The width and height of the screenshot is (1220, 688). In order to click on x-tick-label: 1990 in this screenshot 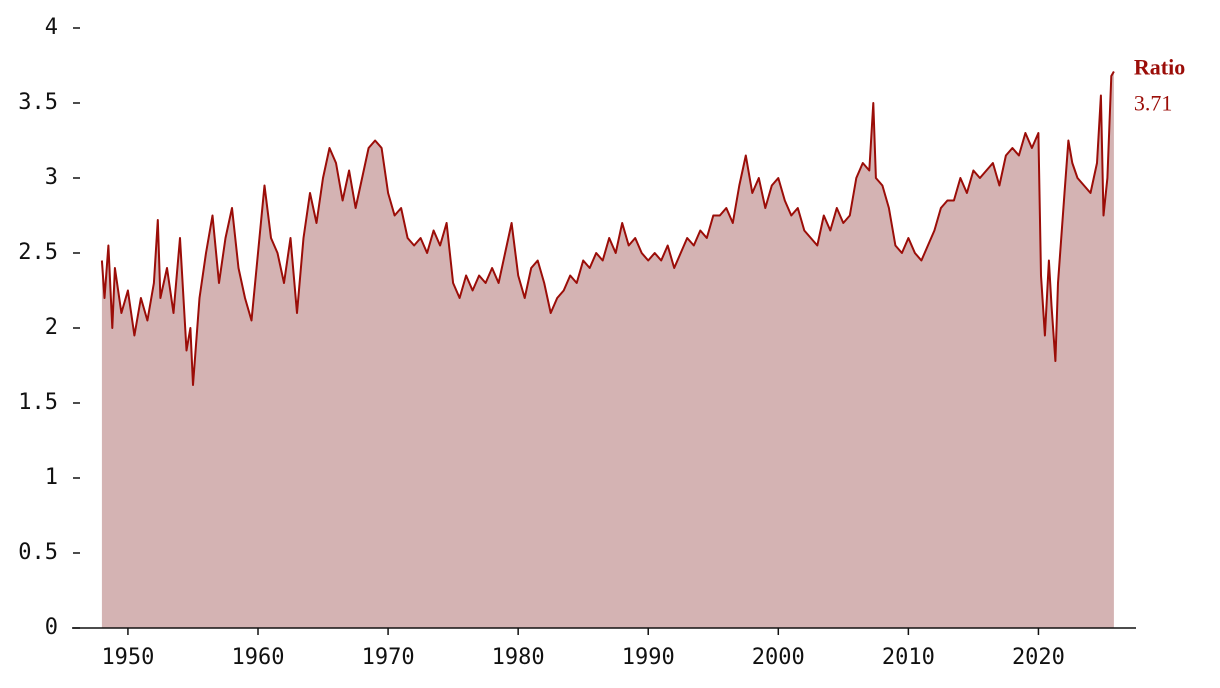, I will do `click(648, 657)`.